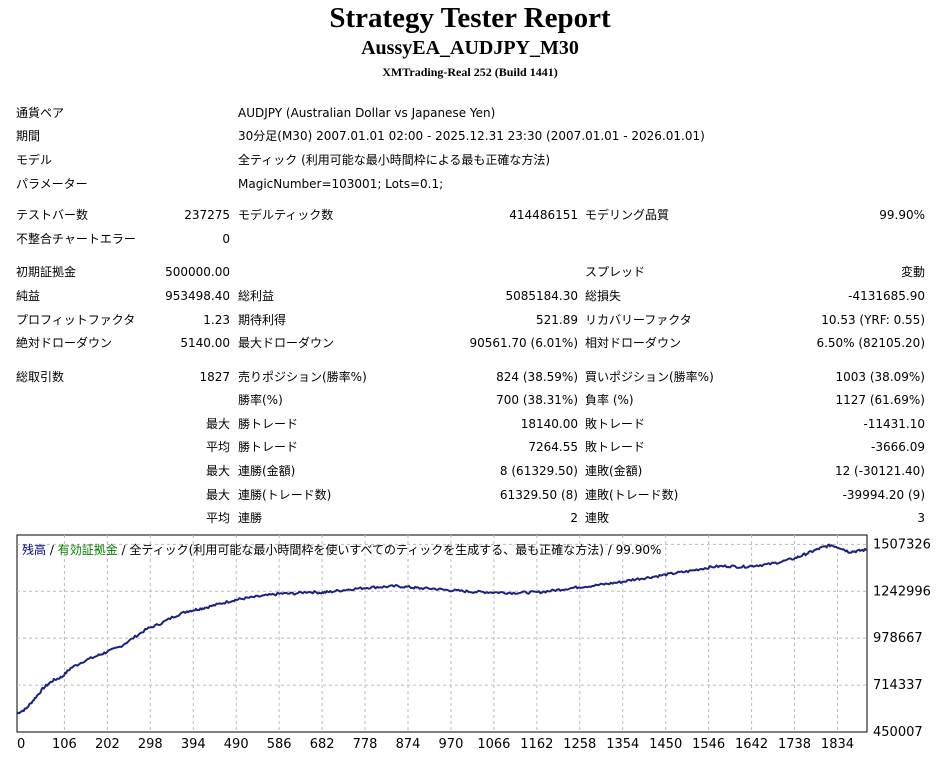  What do you see at coordinates (665, 744) in the screenshot?
I see `x-tick-label: 1450` at bounding box center [665, 744].